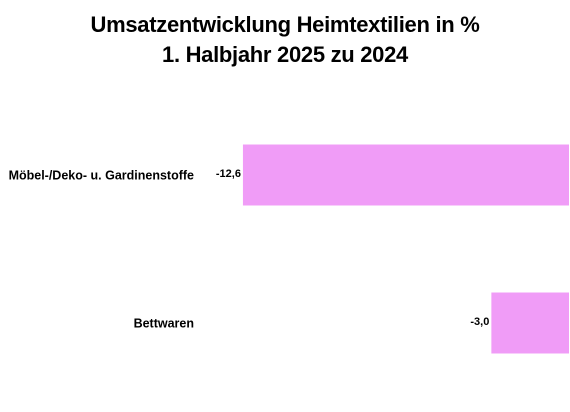 This screenshot has height=412, width=570. I want to click on value-label-1: -3,0, so click(479, 322).